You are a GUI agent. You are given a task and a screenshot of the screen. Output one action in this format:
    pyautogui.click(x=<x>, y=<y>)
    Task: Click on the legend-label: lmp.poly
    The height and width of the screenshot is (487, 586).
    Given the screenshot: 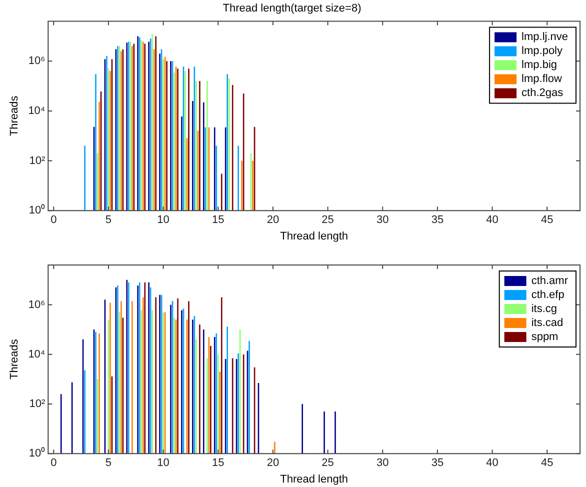 What is the action you would take?
    pyautogui.click(x=542, y=51)
    